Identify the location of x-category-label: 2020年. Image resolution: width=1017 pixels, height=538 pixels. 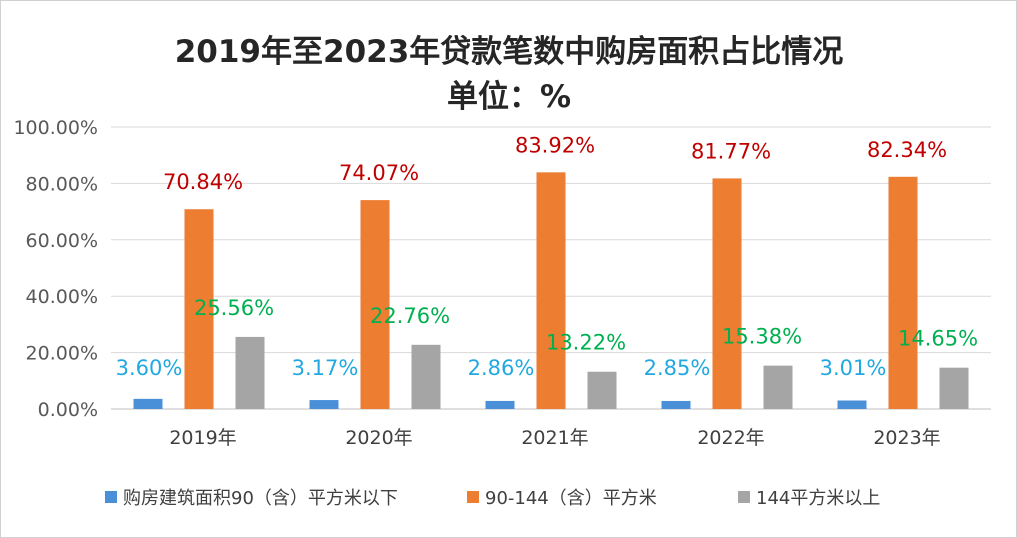
(378, 438).